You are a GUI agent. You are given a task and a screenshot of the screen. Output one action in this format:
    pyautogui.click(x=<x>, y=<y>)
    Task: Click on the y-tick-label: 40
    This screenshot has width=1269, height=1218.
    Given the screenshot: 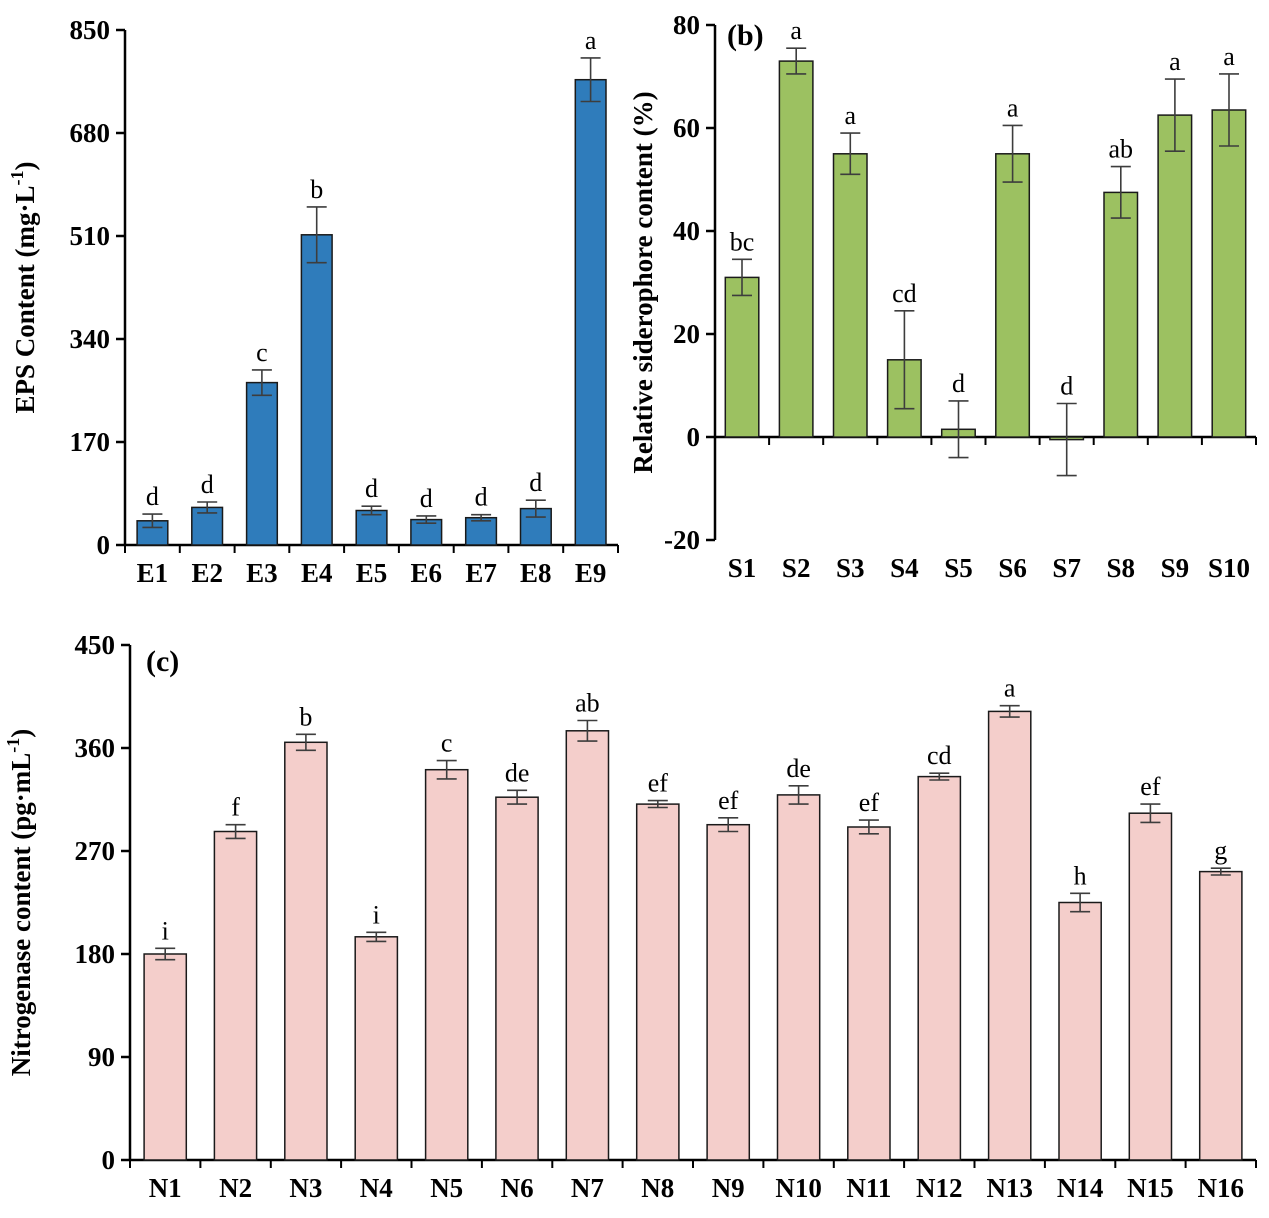 What is the action you would take?
    pyautogui.click(x=686, y=231)
    